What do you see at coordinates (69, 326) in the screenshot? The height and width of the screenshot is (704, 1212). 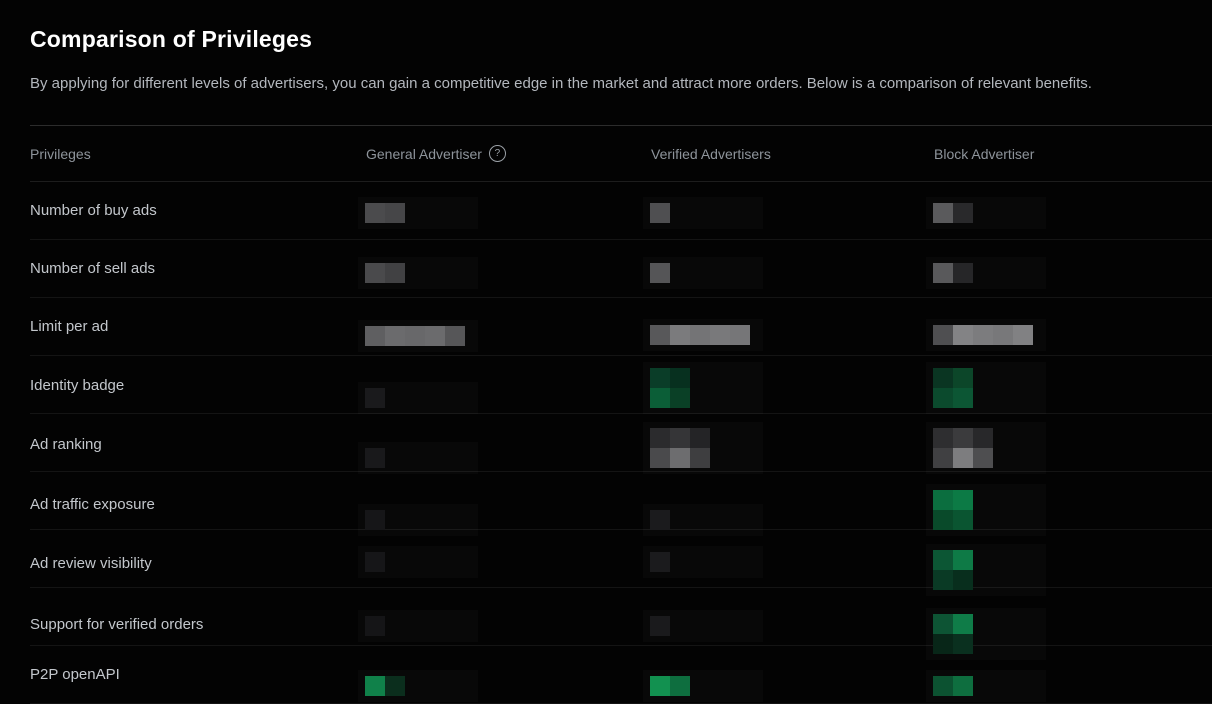 I see `row-label: Limit per ad` at bounding box center [69, 326].